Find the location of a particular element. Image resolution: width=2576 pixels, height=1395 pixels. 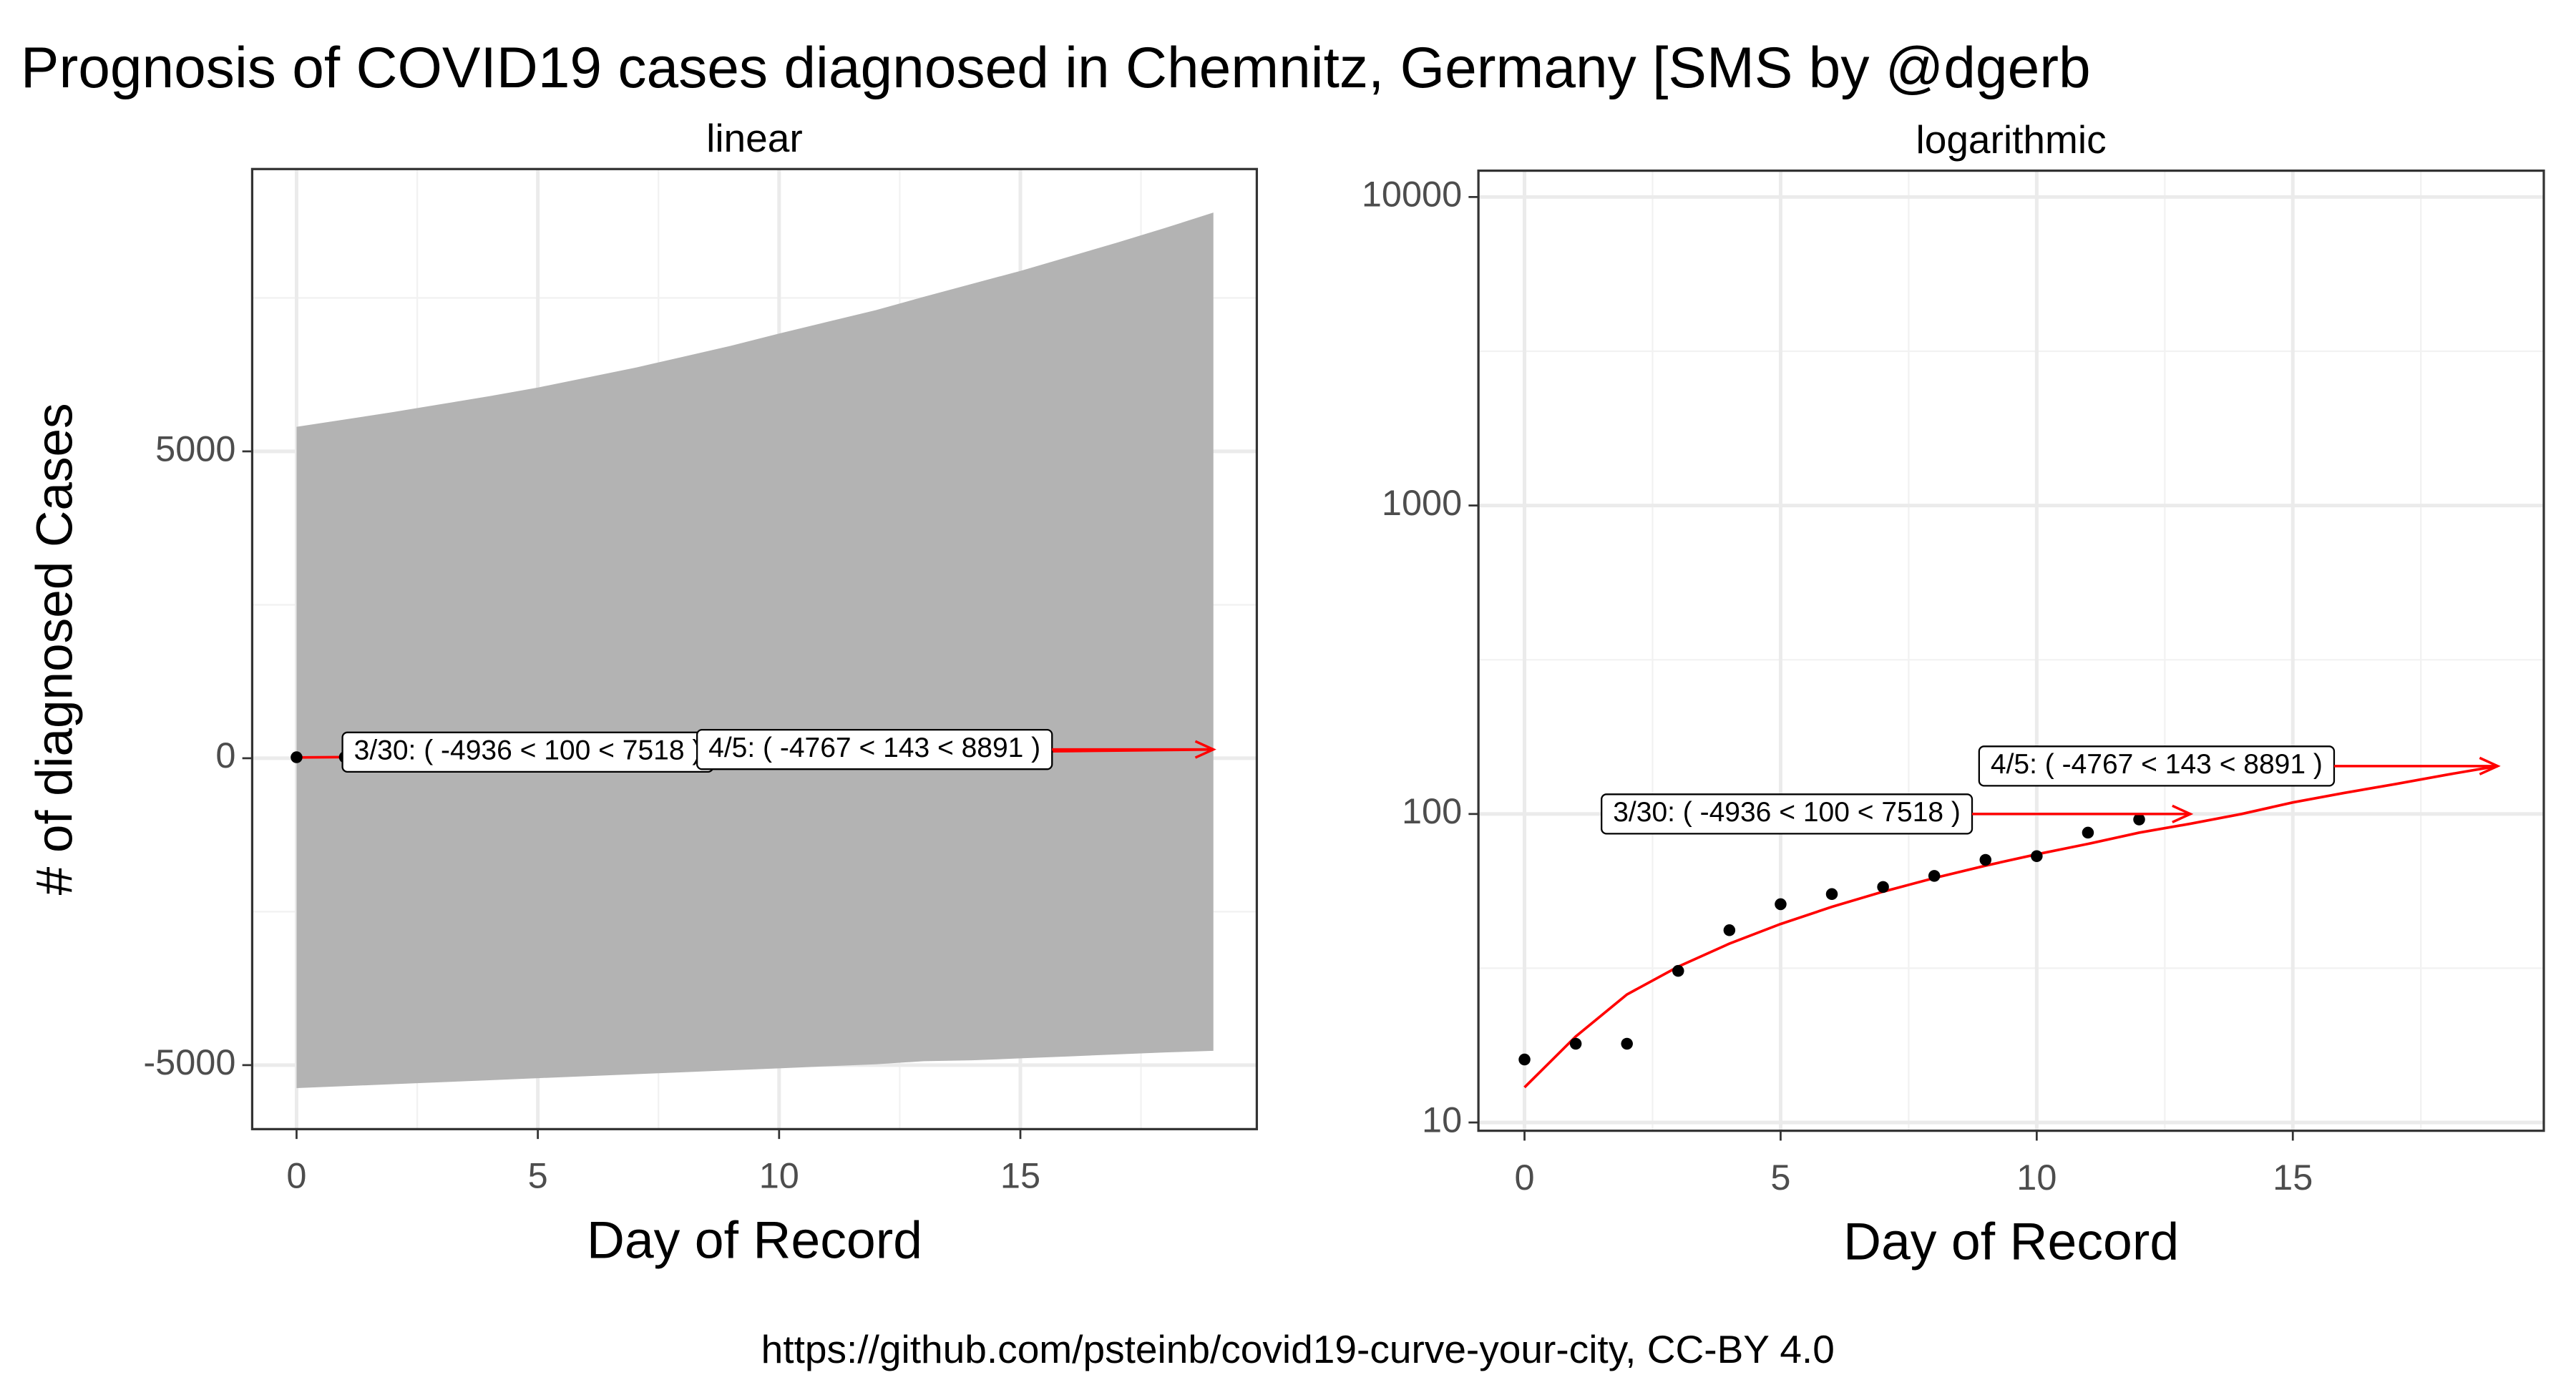

y-tick-label: -5000 is located at coordinates (189, 1062).